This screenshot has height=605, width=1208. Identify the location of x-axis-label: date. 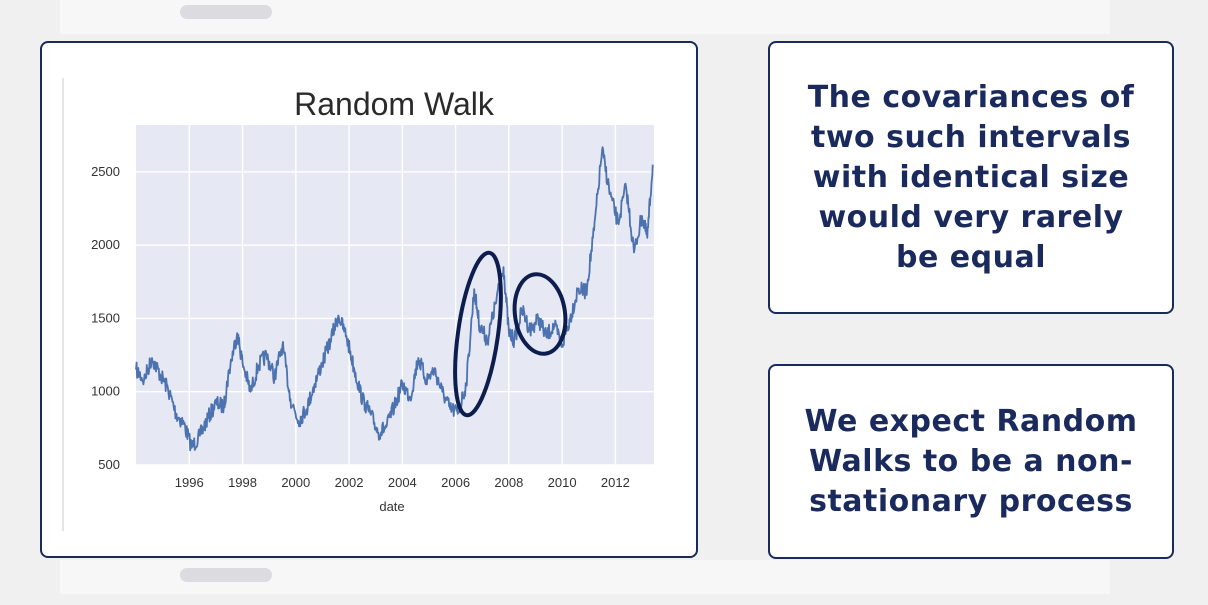
(391, 506).